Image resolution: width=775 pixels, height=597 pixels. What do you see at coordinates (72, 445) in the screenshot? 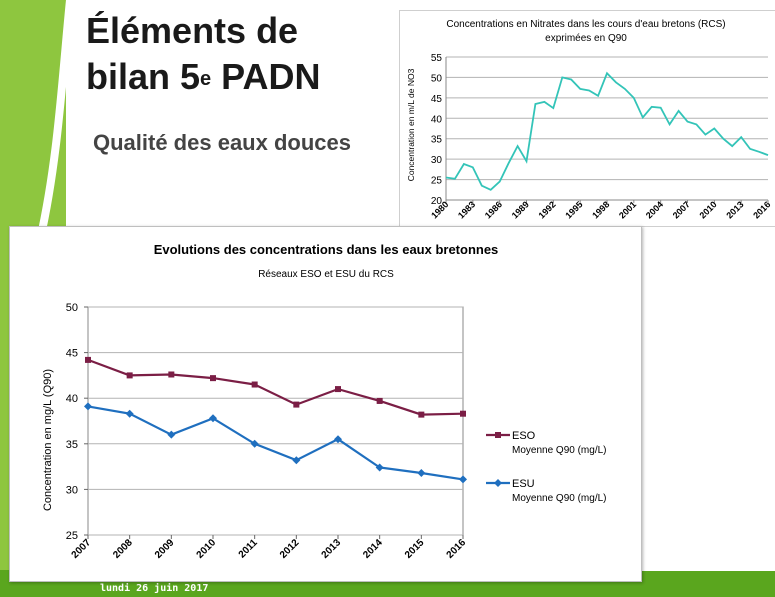
I see `main-ytick-label: 35` at bounding box center [72, 445].